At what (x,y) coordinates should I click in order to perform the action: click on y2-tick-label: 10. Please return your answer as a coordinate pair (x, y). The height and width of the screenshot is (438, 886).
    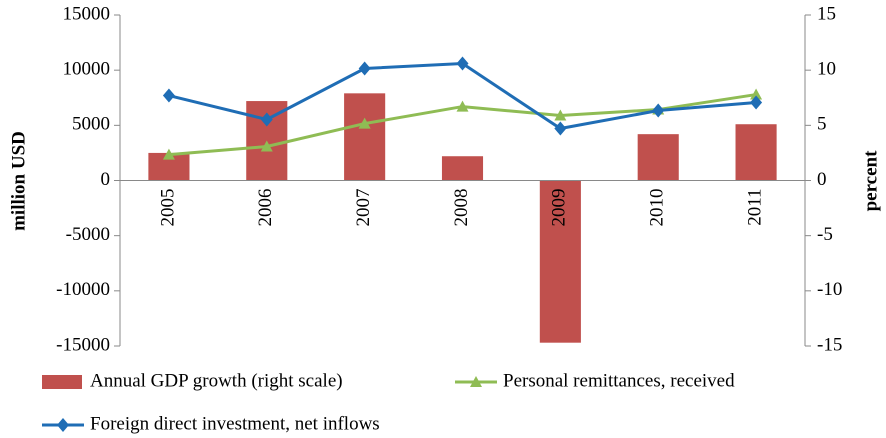
    Looking at the image, I should click on (826, 69).